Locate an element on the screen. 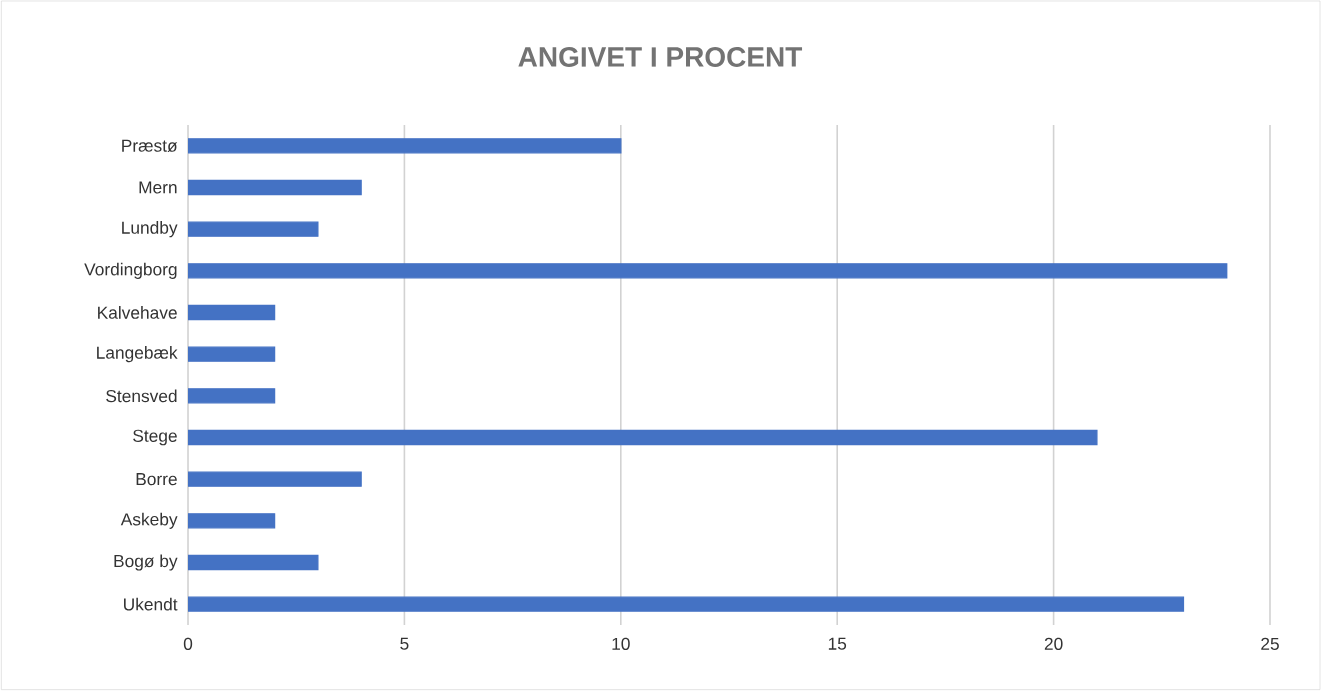  x-tick-label: 20 is located at coordinates (1053, 643).